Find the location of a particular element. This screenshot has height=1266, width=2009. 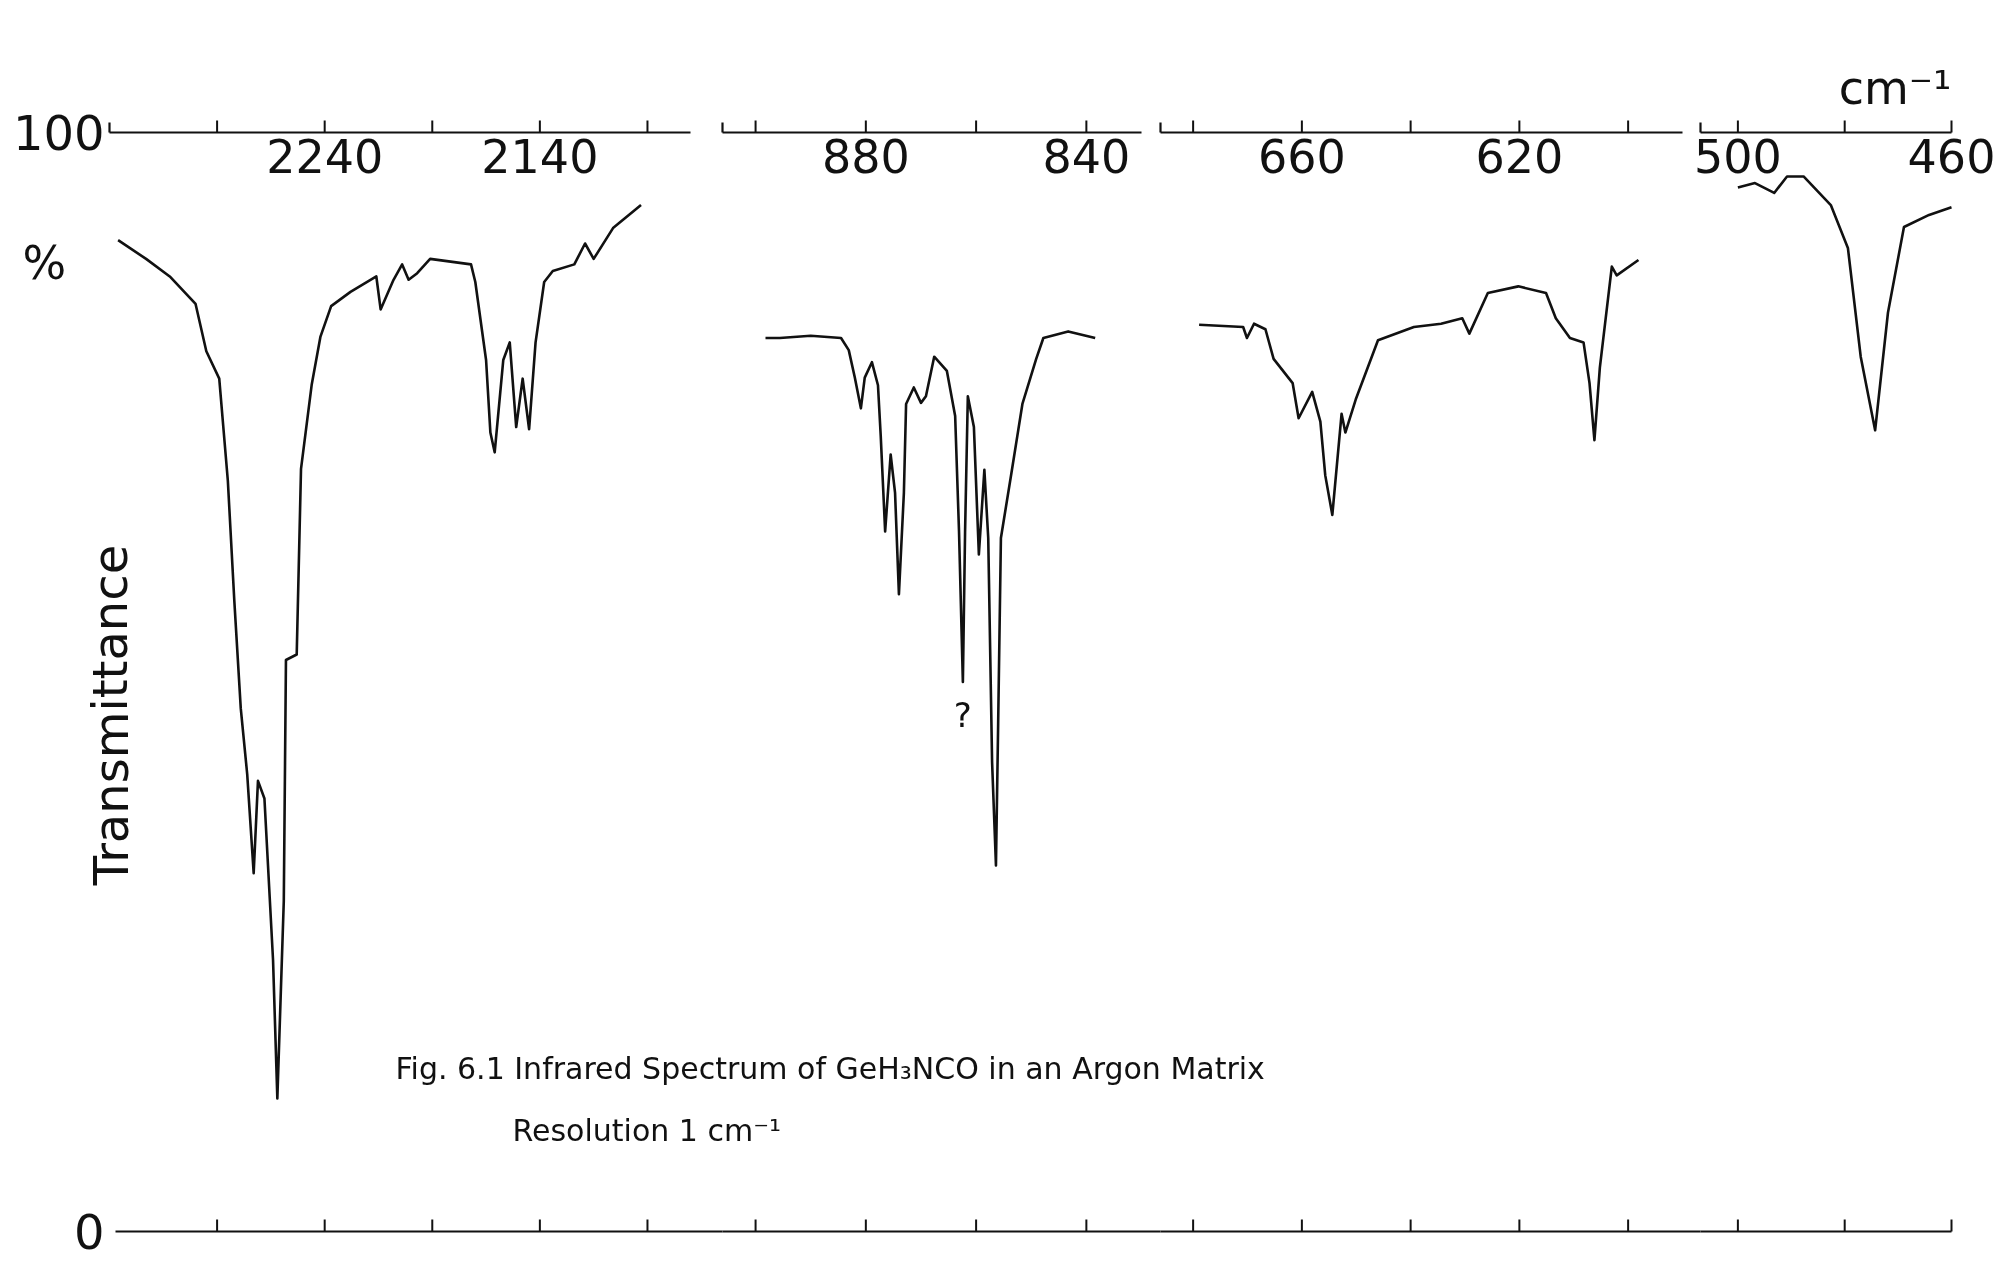

x-tick-label: 2240 is located at coordinates (325, 156).